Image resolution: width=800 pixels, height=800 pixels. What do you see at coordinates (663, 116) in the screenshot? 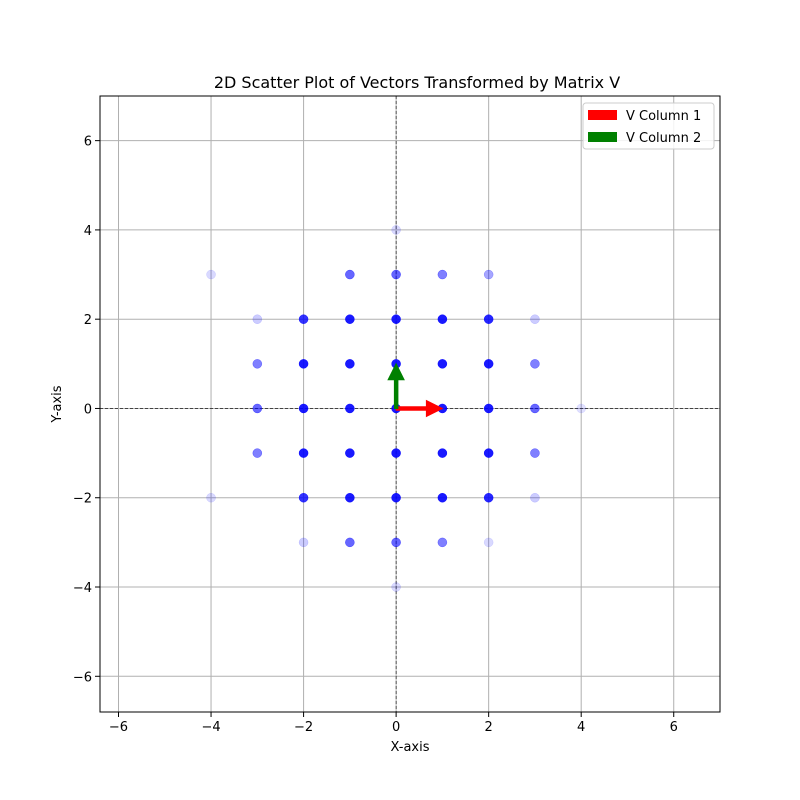
I see `legend-label: V Column 1` at bounding box center [663, 116].